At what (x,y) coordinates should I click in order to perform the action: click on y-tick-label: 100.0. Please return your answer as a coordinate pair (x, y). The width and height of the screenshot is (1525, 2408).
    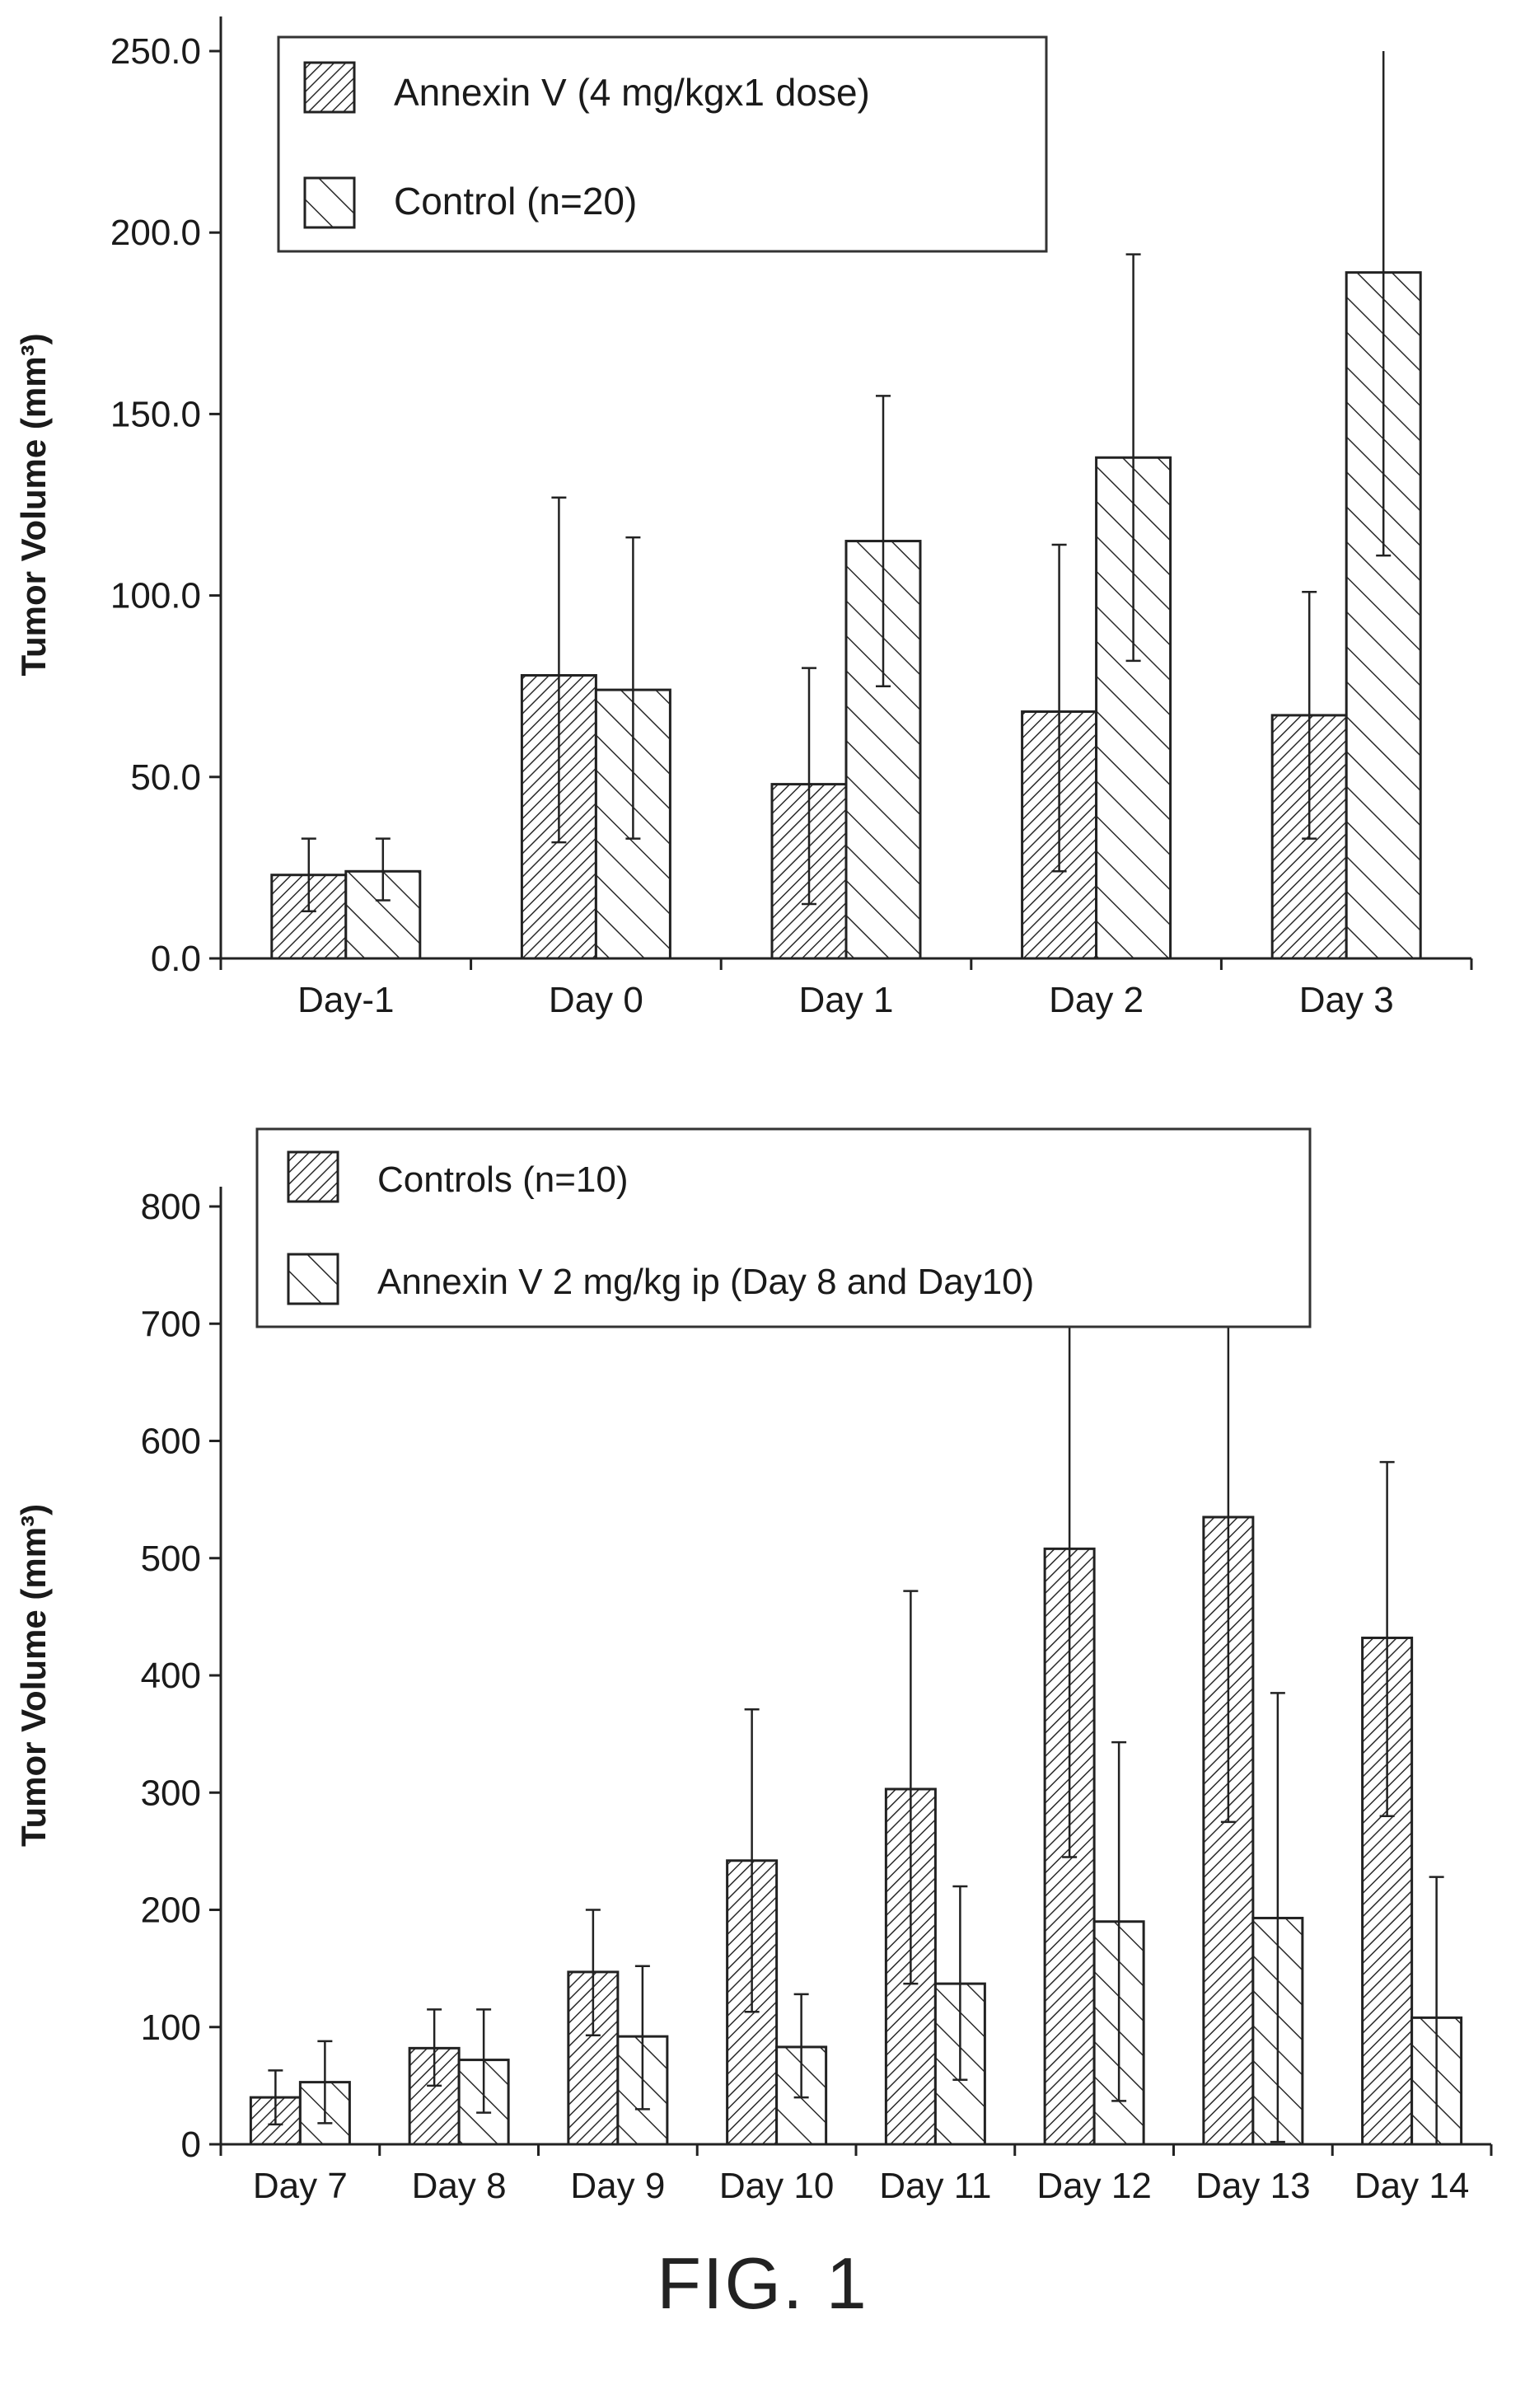
    Looking at the image, I should click on (155, 596).